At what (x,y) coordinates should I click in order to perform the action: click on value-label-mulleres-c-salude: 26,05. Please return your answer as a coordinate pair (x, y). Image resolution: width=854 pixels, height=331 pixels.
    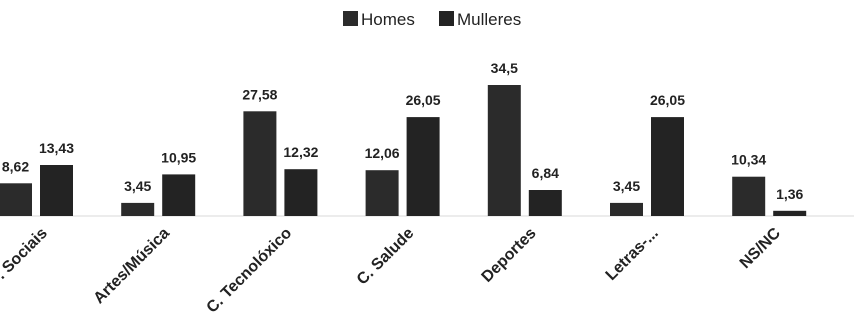
    Looking at the image, I should click on (423, 100).